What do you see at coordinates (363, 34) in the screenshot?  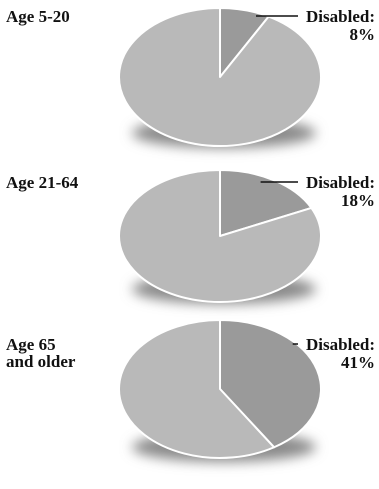 I see `slice-value-label: 8%` at bounding box center [363, 34].